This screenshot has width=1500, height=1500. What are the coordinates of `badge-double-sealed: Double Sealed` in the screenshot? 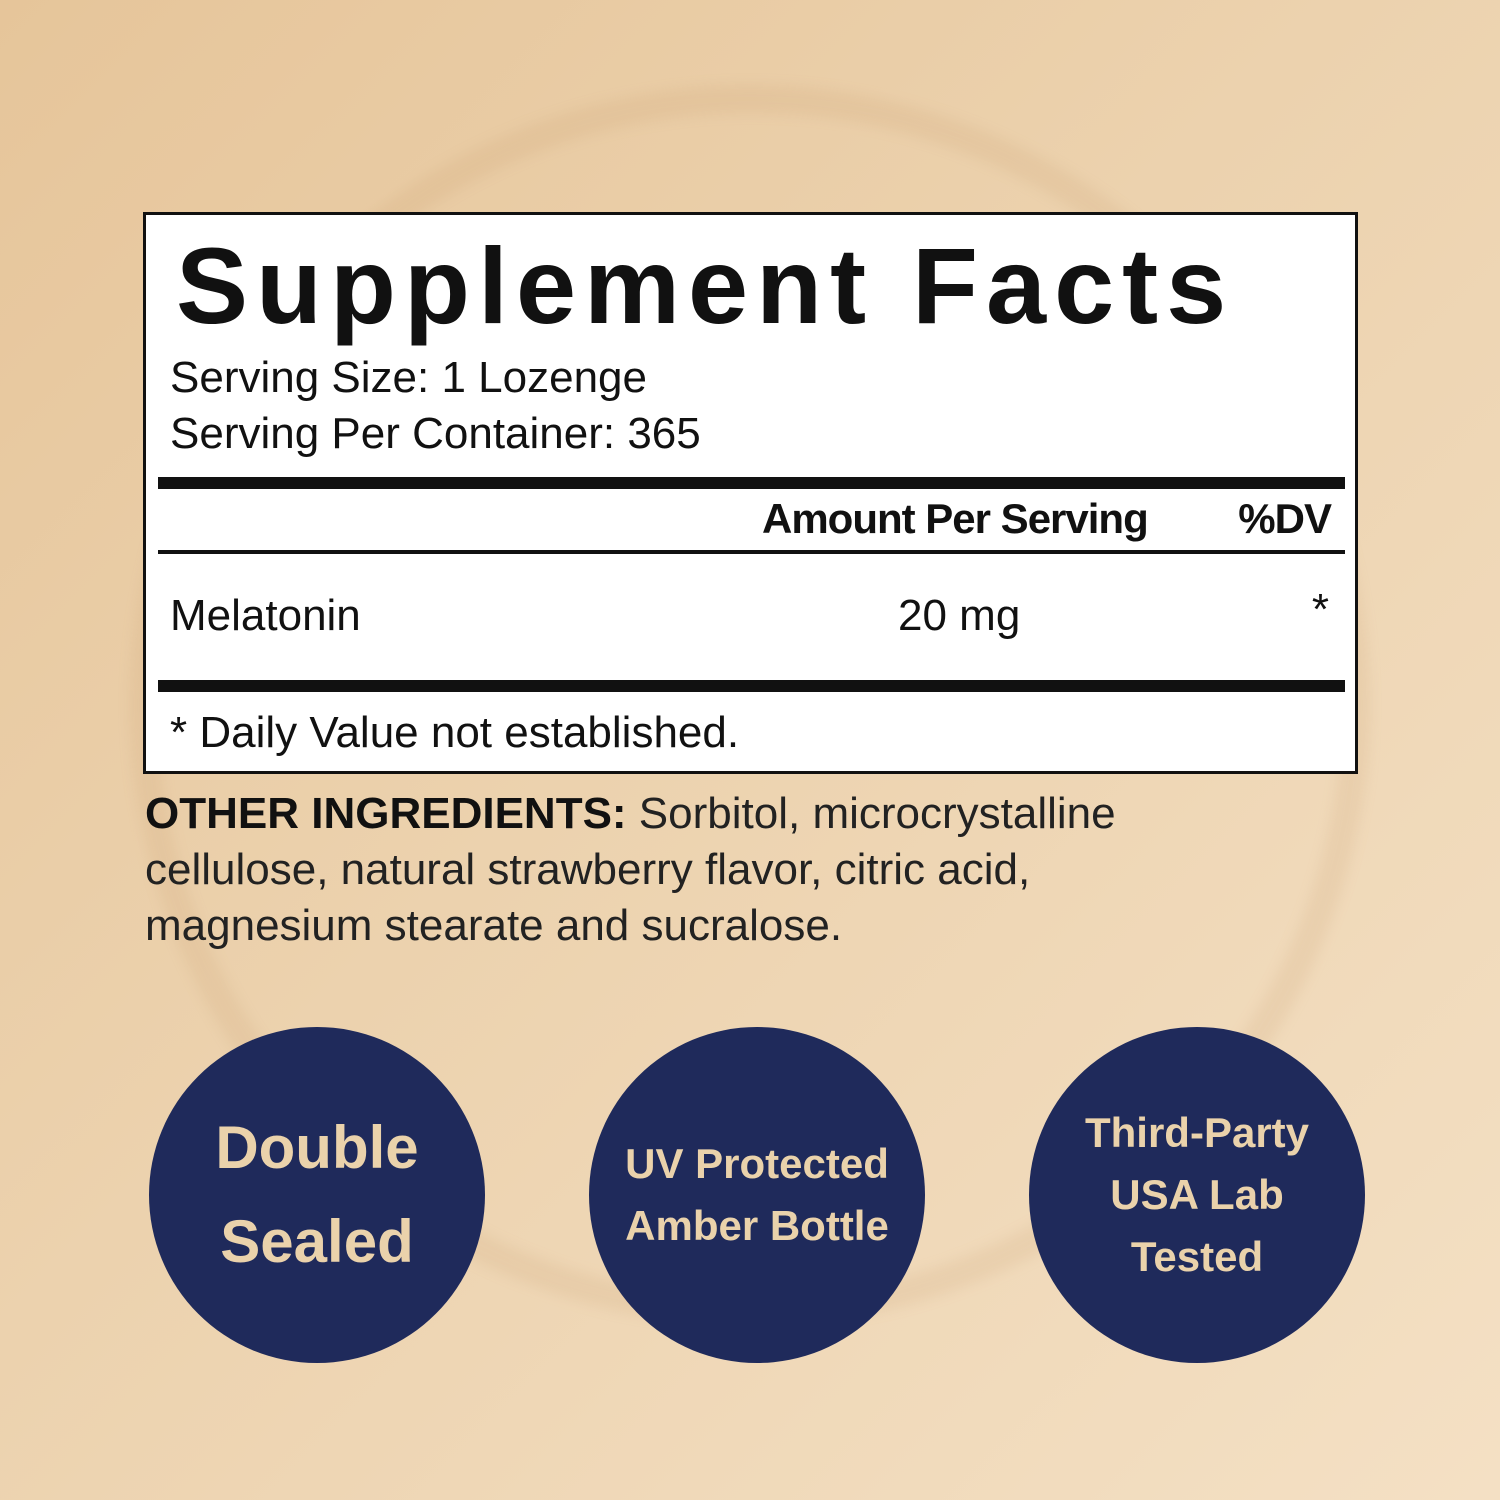 It's located at (317, 1195).